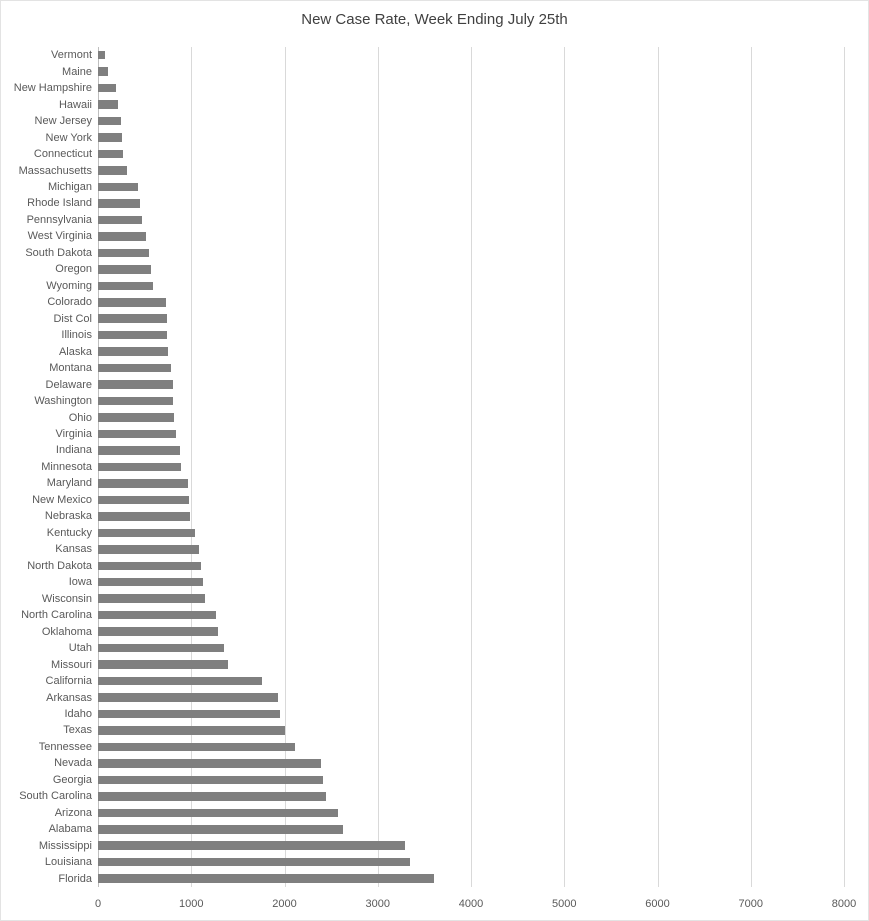  Describe the element at coordinates (68, 516) in the screenshot. I see `category-label: Nebraska` at that location.